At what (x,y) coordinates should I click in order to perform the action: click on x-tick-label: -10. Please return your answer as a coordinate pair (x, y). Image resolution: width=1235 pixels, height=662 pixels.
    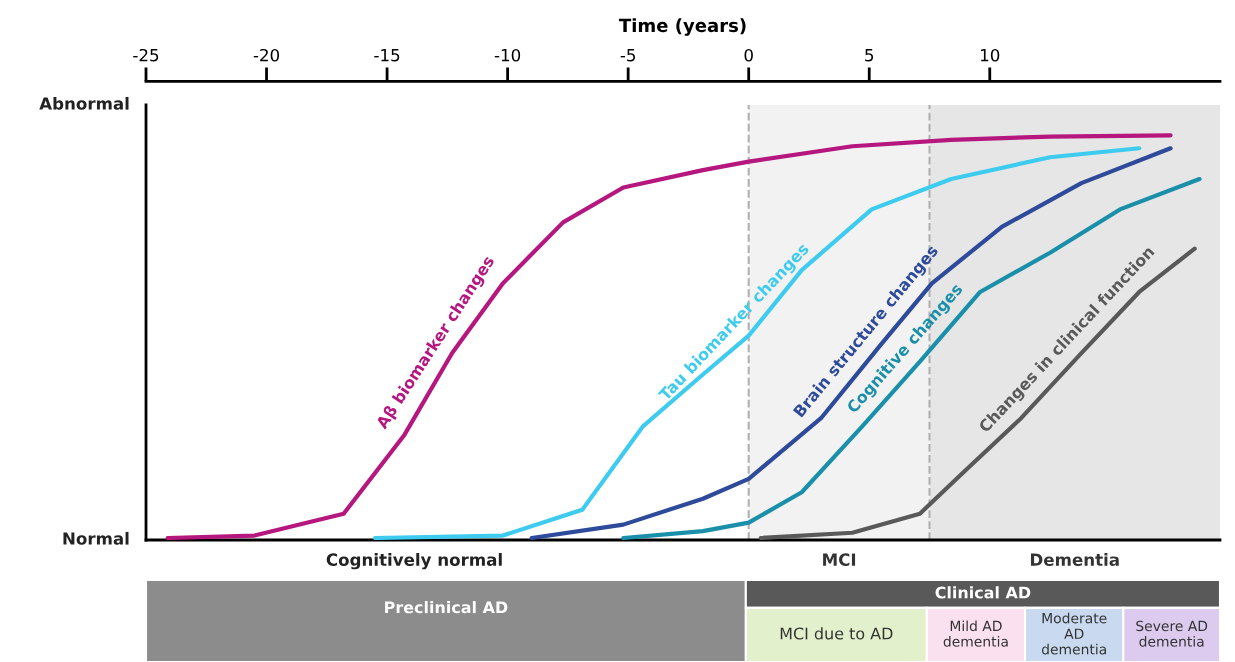
    Looking at the image, I should click on (507, 55).